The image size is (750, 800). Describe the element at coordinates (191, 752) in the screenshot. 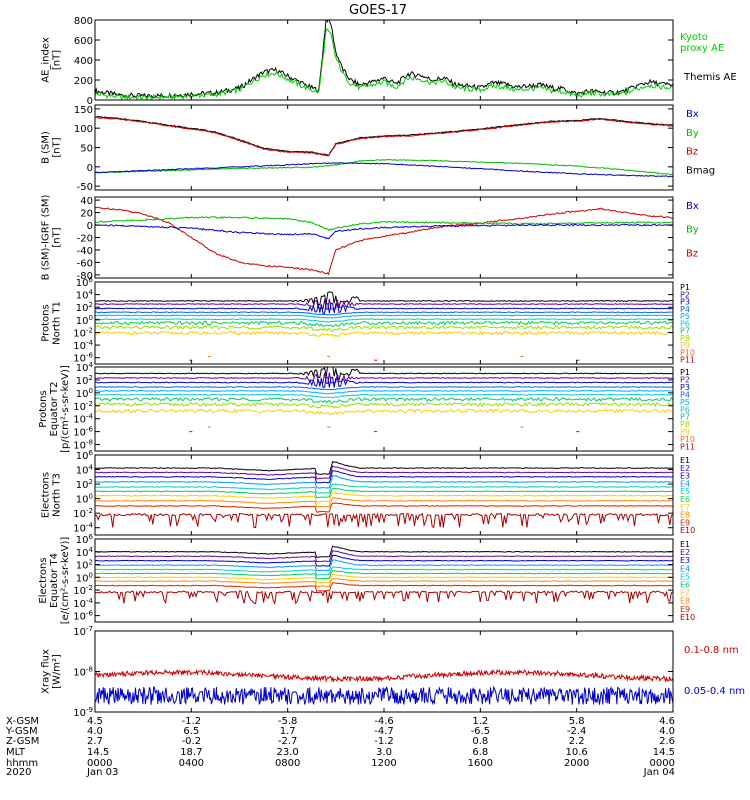

I see `row-value: 18.7` at that location.